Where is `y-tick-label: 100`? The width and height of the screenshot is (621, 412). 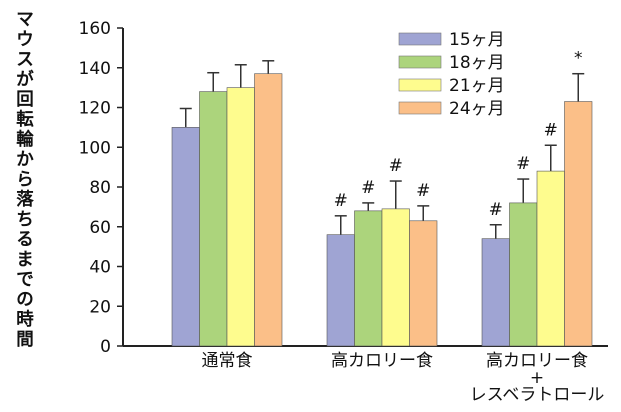 y-tick-label: 100 is located at coordinates (95, 148).